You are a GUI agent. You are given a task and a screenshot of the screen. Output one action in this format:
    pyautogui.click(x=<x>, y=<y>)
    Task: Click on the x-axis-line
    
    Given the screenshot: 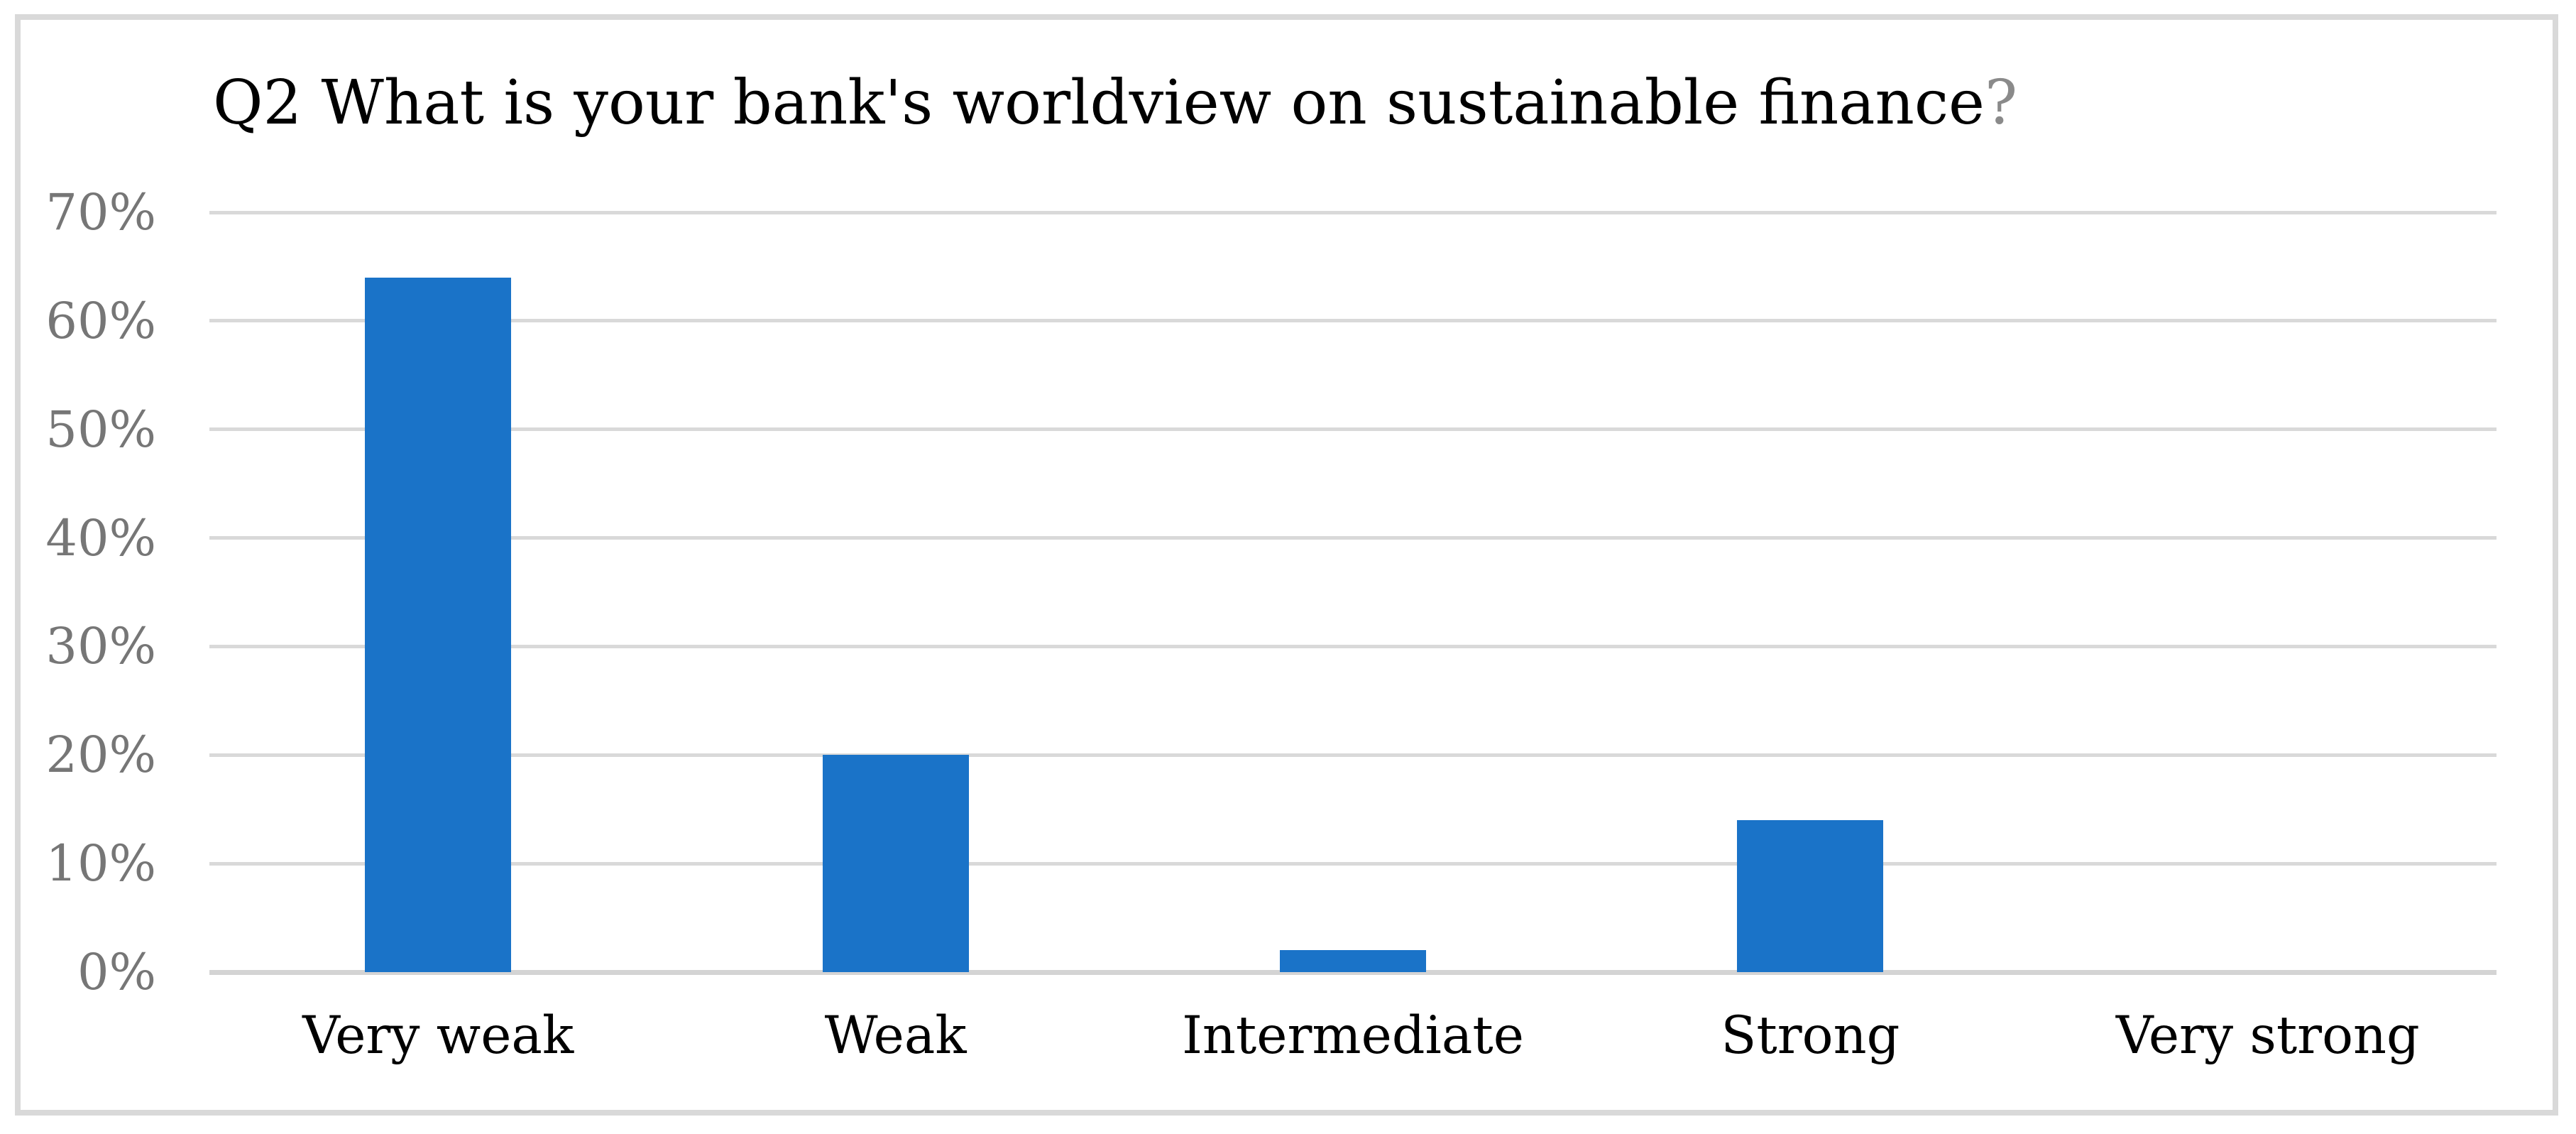 What is the action you would take?
    pyautogui.click(x=1352, y=972)
    